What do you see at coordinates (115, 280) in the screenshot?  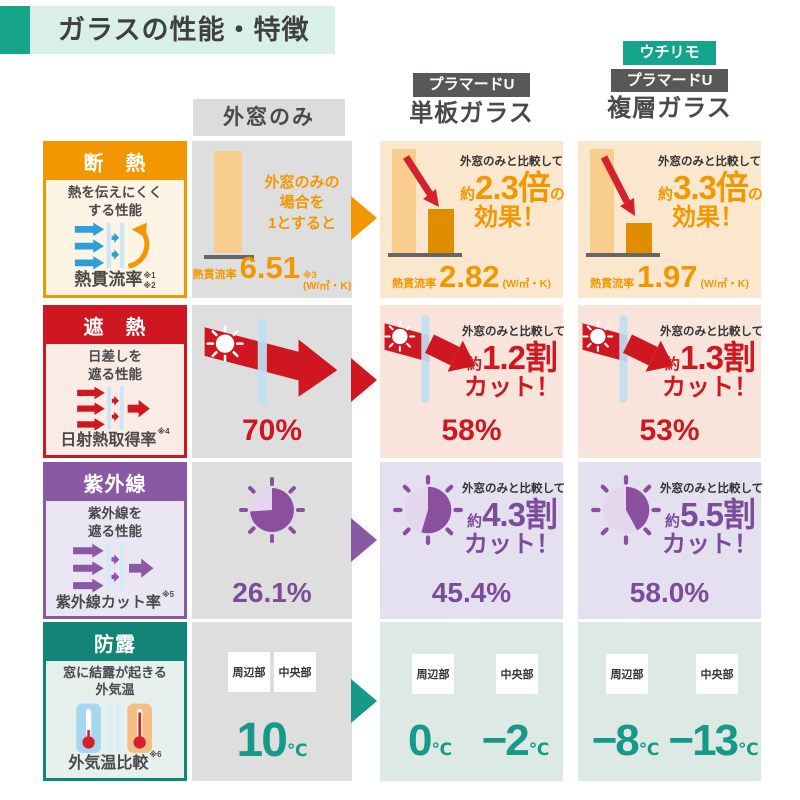 I see `row-insulation-metric: 熱貫流率 ※1 ※2` at bounding box center [115, 280].